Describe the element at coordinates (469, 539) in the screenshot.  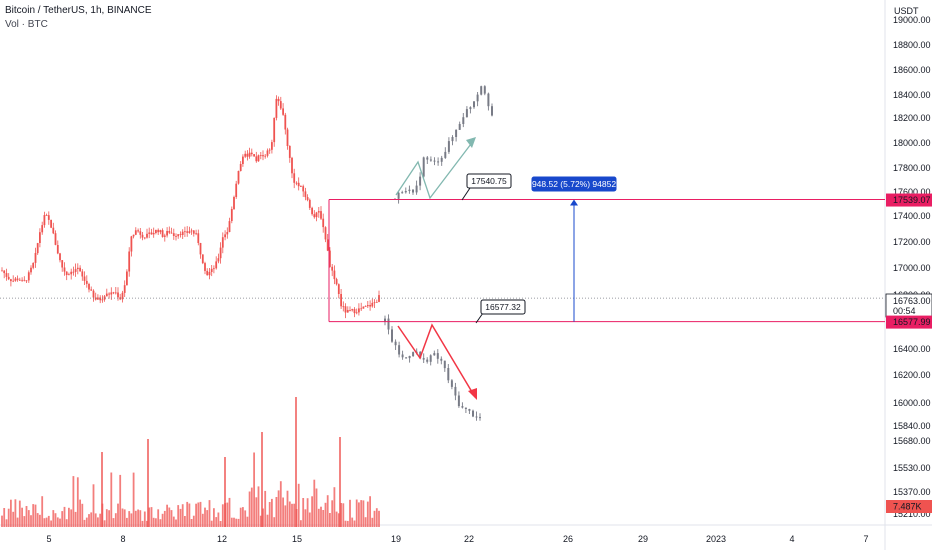
I see `x-tick-label: 22` at that location.